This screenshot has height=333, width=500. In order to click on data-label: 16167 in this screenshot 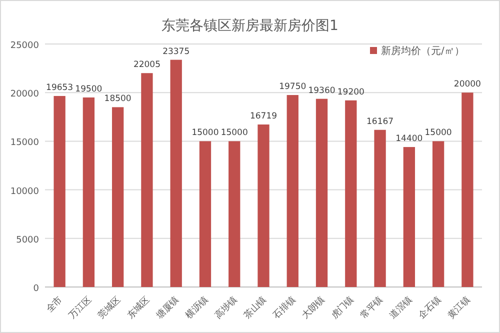, I will do `click(380, 121)`.